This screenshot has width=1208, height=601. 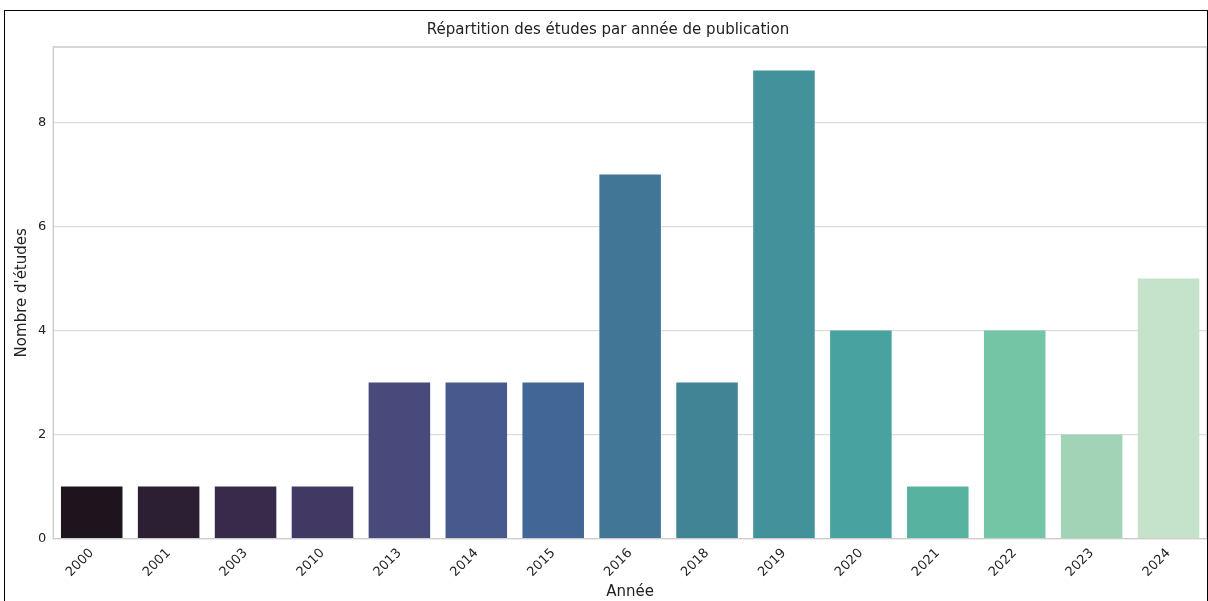 I want to click on y-tick-label: 2, so click(x=42, y=433).